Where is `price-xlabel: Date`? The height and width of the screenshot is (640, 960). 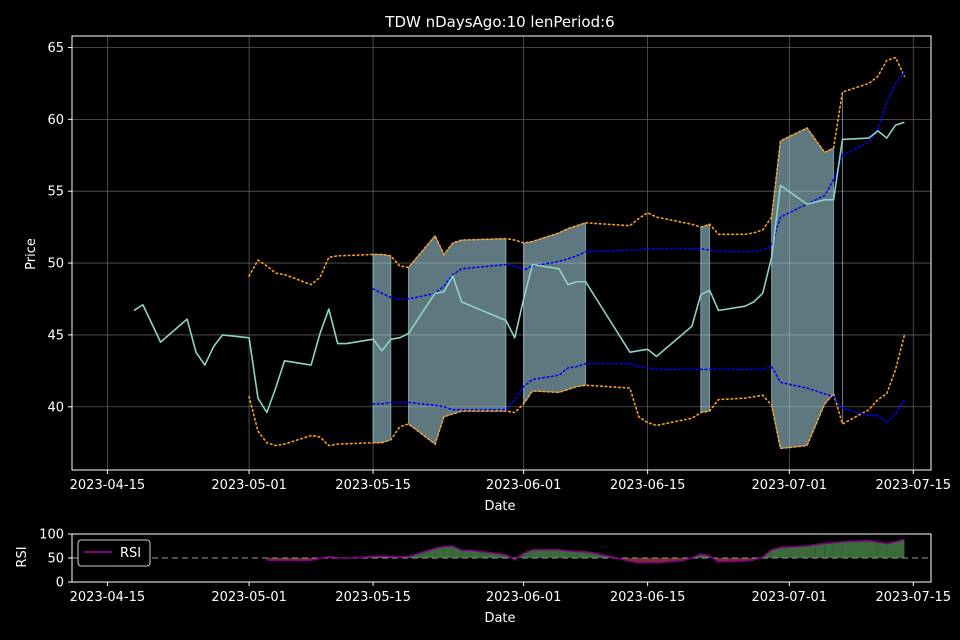 price-xlabel: Date is located at coordinates (499, 506).